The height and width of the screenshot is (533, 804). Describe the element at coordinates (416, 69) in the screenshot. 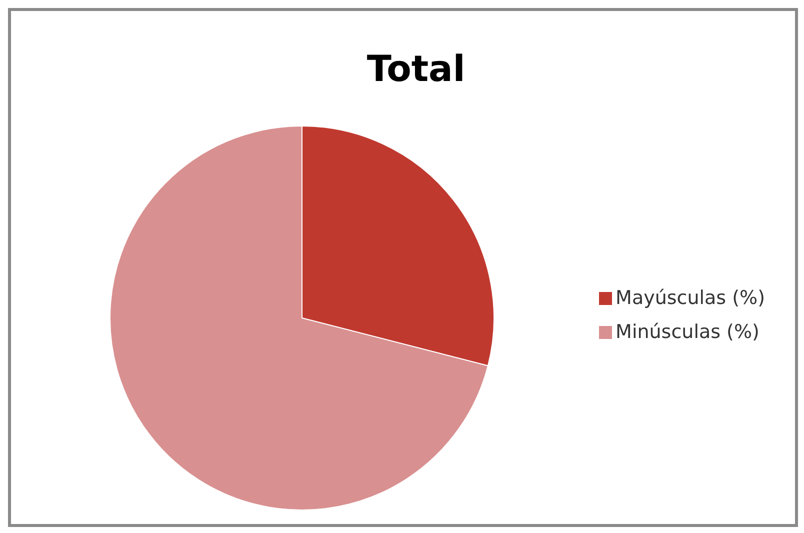

I see `chart-title: Total` at that location.